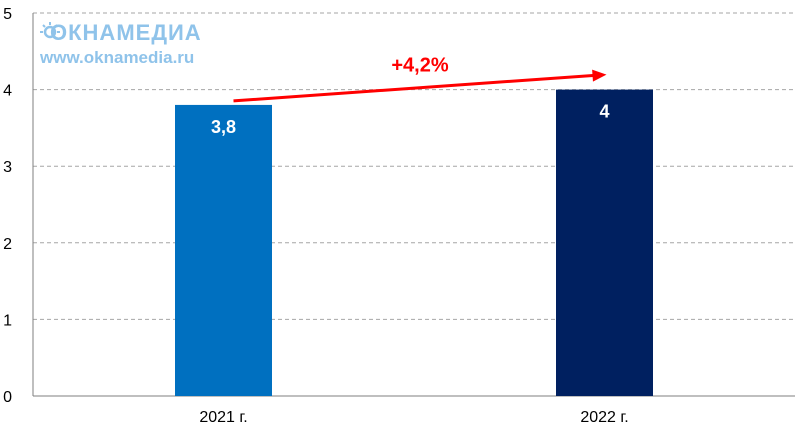 This screenshot has height=432, width=800. I want to click on x-tick-label: 2022 г., so click(604, 417).